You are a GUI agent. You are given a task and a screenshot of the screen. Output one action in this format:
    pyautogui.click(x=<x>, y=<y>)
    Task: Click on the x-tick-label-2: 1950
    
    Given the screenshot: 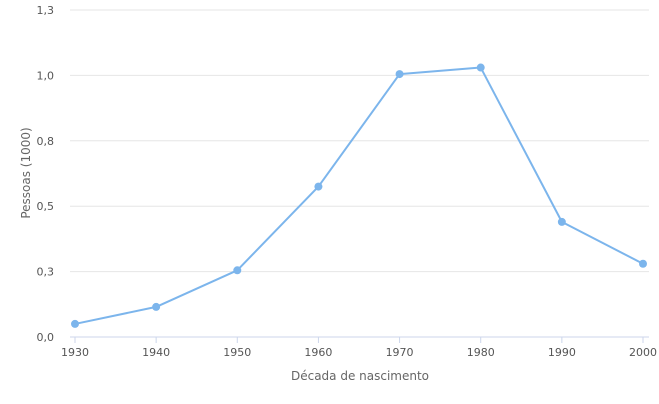 What is the action you would take?
    pyautogui.click(x=237, y=352)
    